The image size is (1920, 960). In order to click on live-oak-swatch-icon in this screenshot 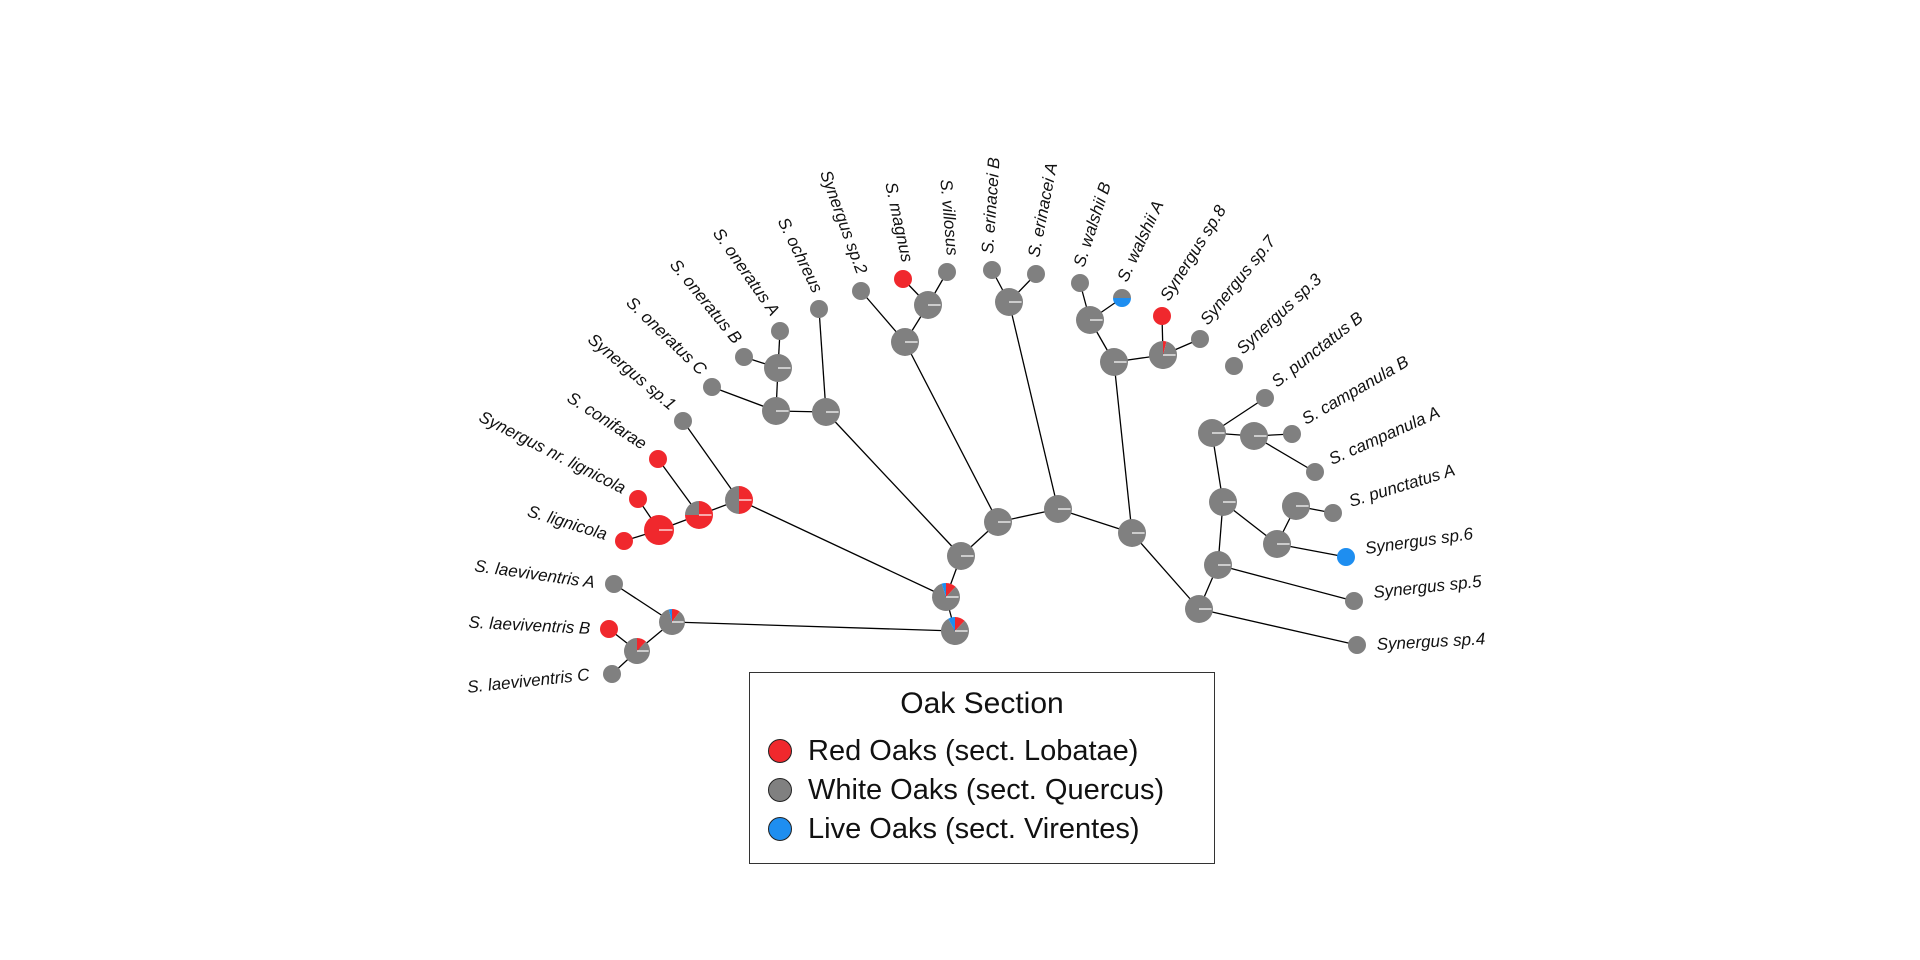, I will do `click(780, 829)`.